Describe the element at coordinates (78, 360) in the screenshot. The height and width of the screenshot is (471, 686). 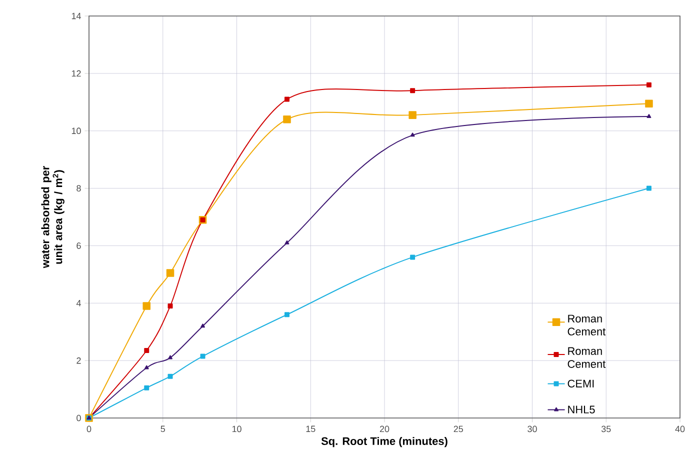
I see `y-tick-label: 2` at that location.